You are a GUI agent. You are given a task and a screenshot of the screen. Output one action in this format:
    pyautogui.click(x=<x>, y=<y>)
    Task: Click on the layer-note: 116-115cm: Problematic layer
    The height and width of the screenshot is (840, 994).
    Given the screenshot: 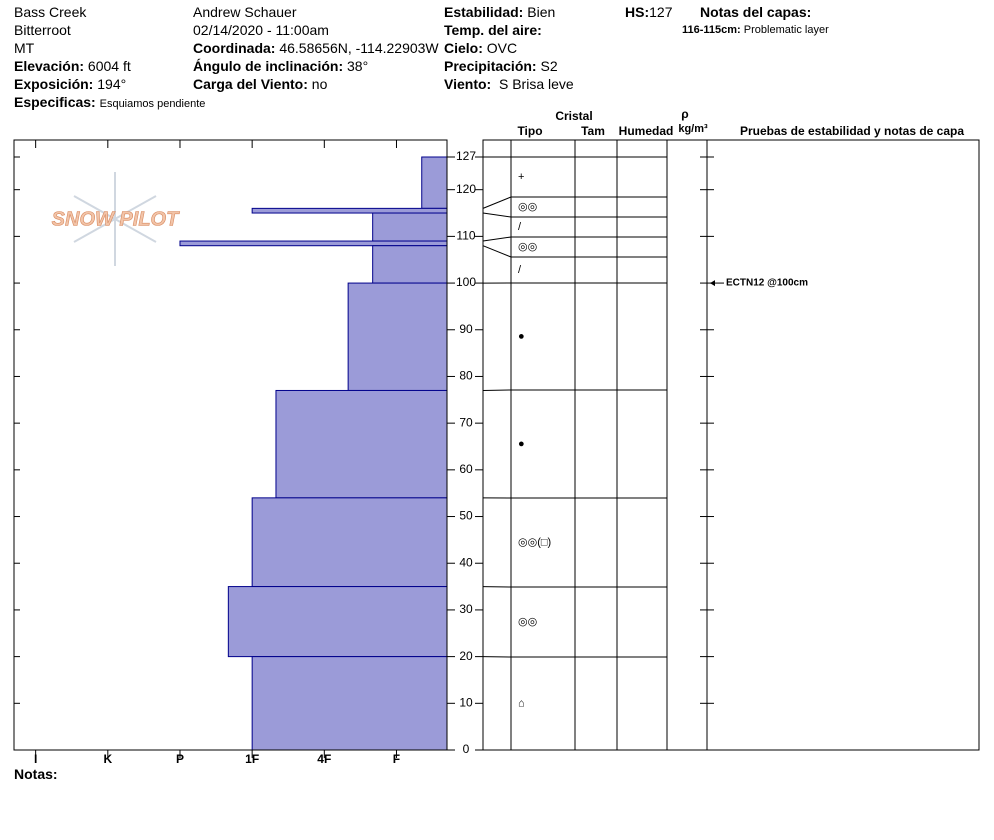 What is the action you would take?
    pyautogui.click(x=755, y=30)
    